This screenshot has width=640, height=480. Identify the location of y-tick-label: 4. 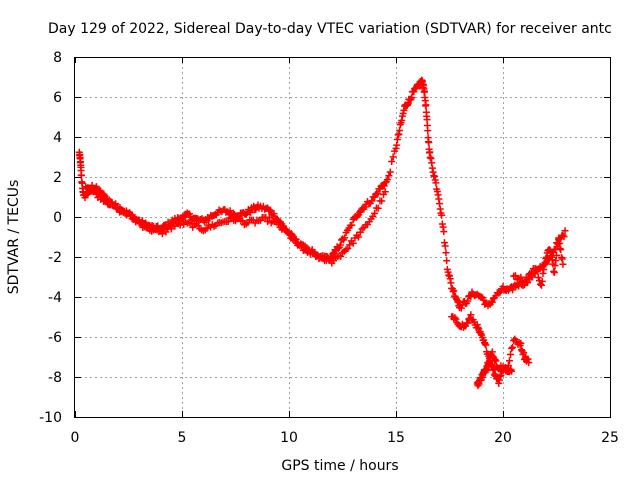
(57, 138).